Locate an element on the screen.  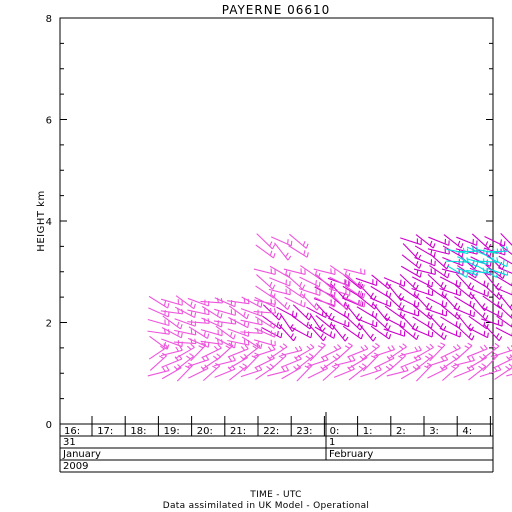
chart-title: PAYERNE 06610 is located at coordinates (276, 10).